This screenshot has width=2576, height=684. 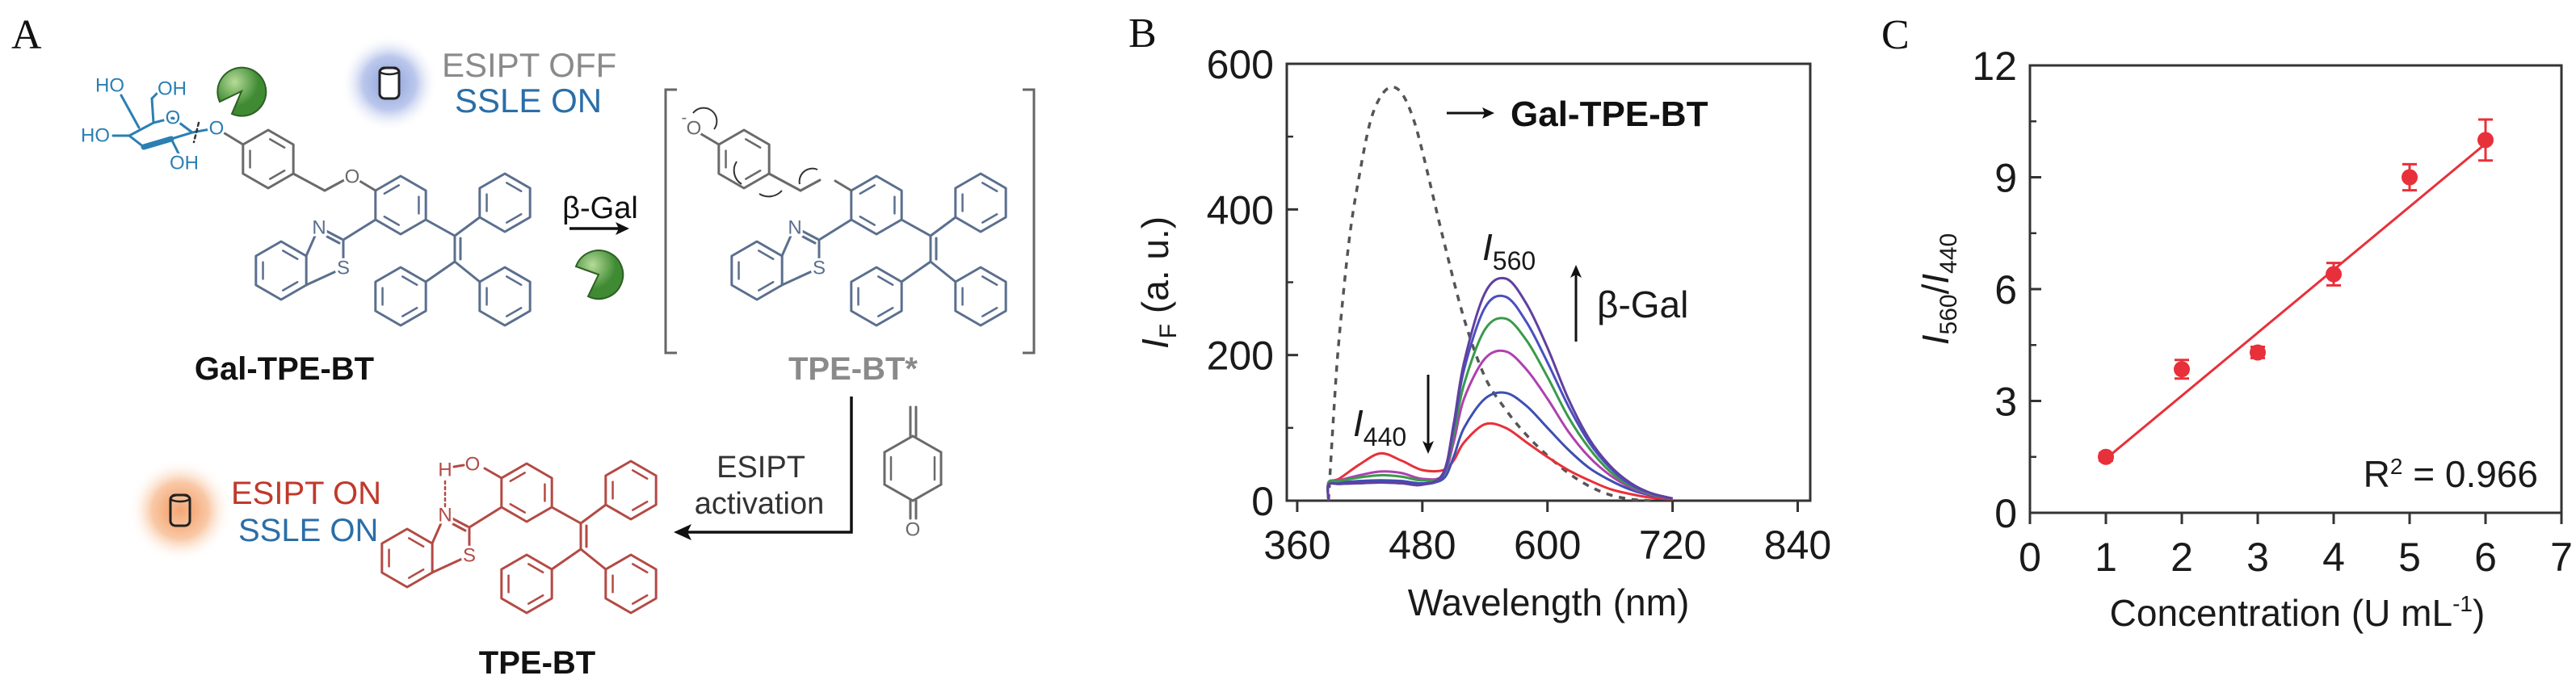 I want to click on x-tick-label-c: 5, so click(x=2409, y=557).